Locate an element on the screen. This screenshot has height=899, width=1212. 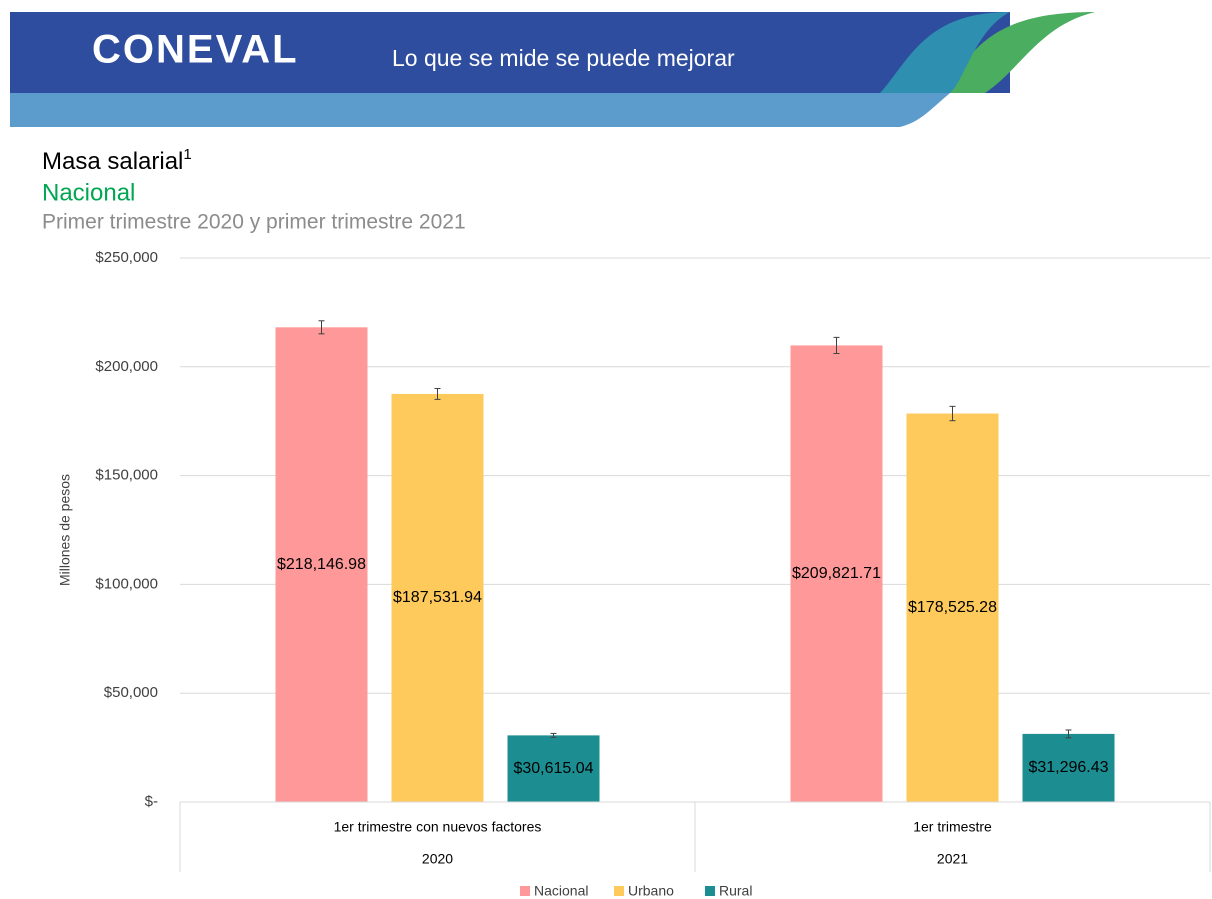
y-tick-label: $150,000 is located at coordinates (126, 475).